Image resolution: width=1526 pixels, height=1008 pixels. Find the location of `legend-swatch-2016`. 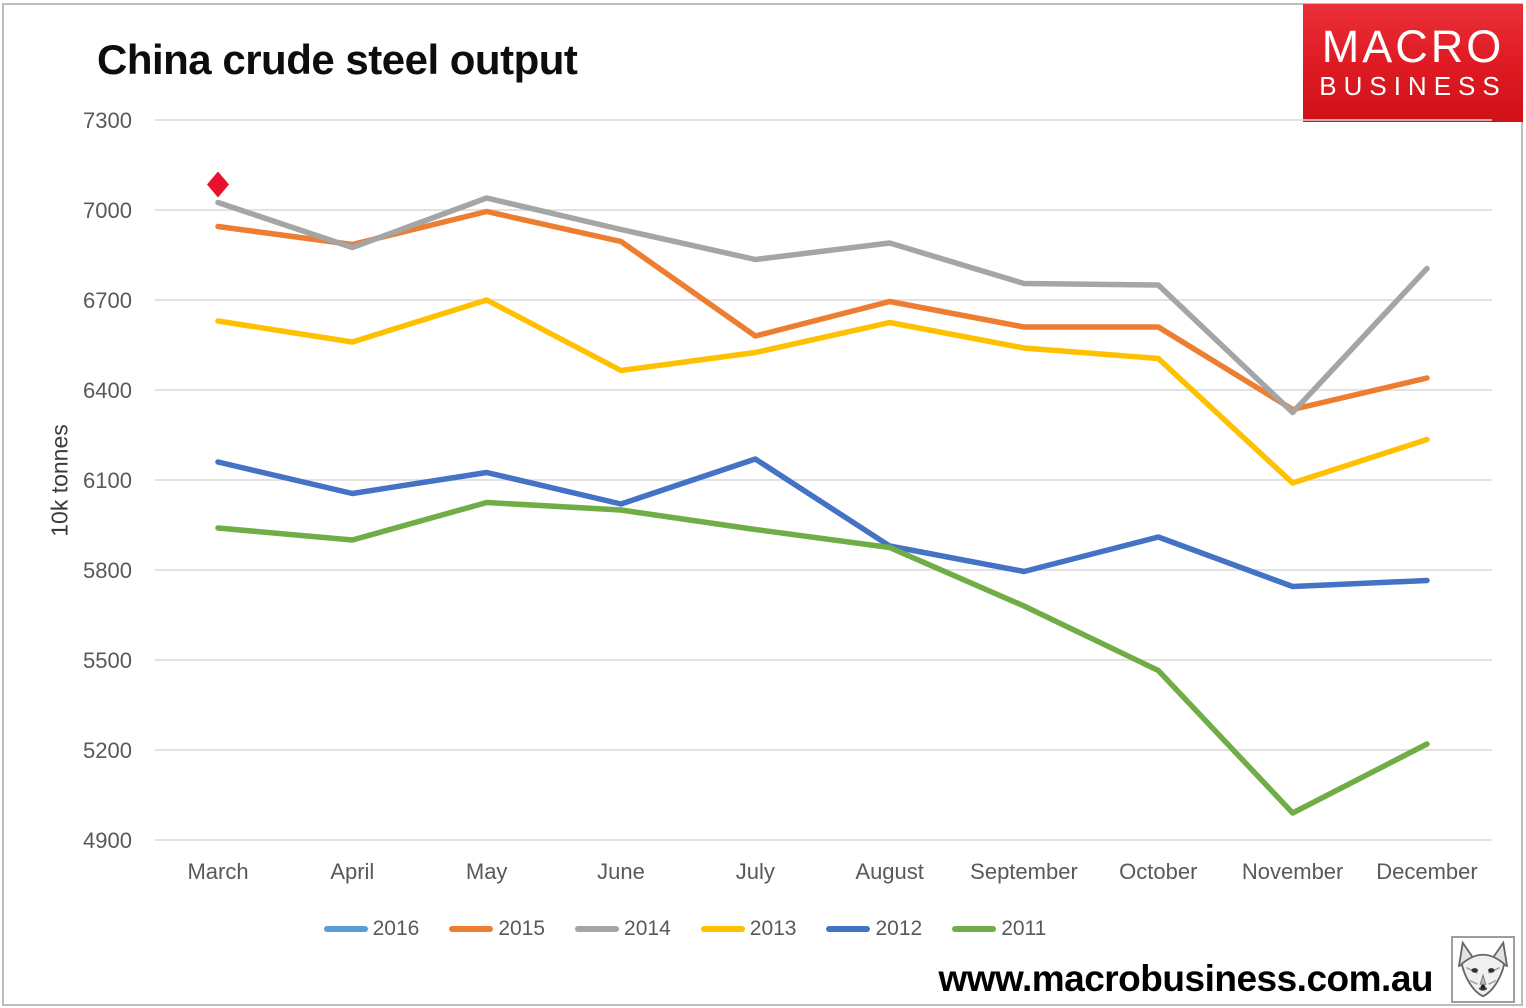

legend-swatch-2016 is located at coordinates (345, 929).